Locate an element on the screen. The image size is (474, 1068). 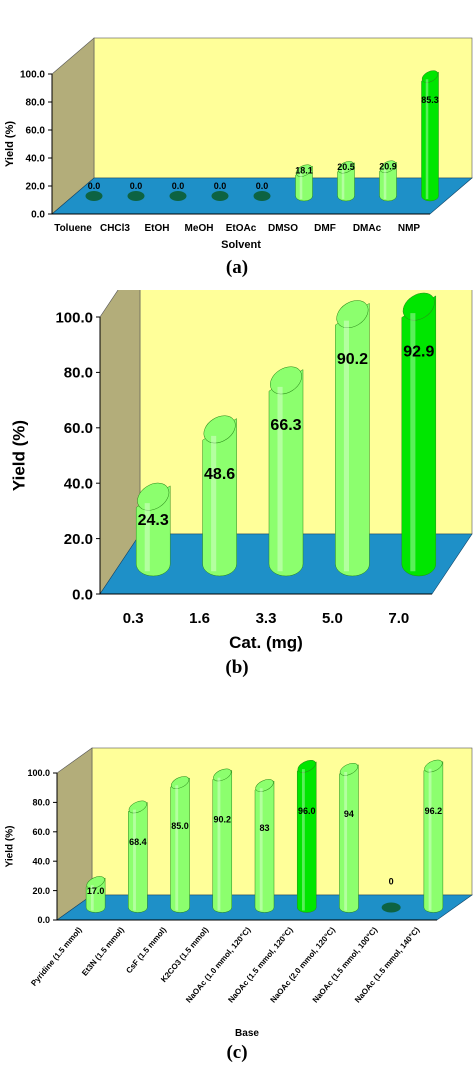
data-label: 17.0 is located at coordinates (96, 891).